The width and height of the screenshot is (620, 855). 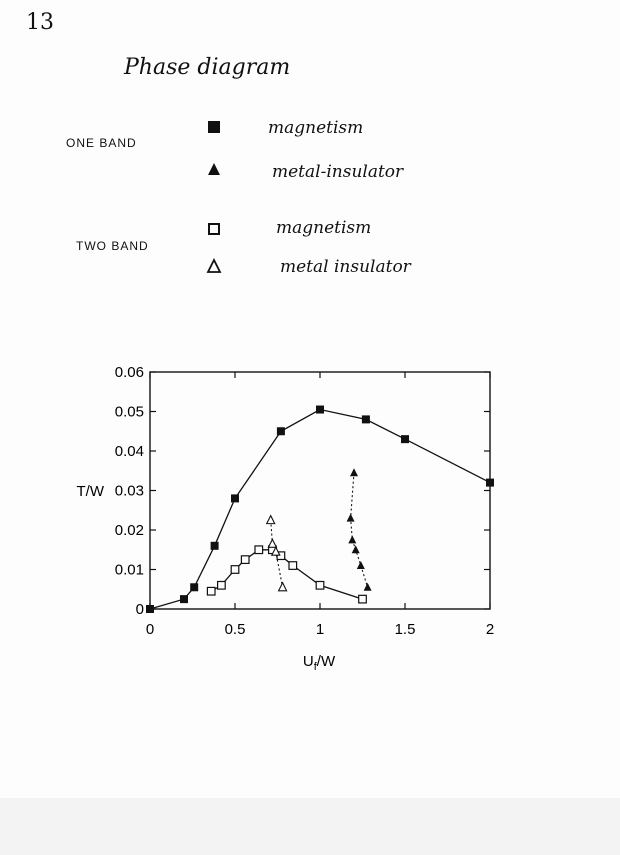 I want to click on legend-one-band-magnetism: magnetism, so click(x=316, y=128).